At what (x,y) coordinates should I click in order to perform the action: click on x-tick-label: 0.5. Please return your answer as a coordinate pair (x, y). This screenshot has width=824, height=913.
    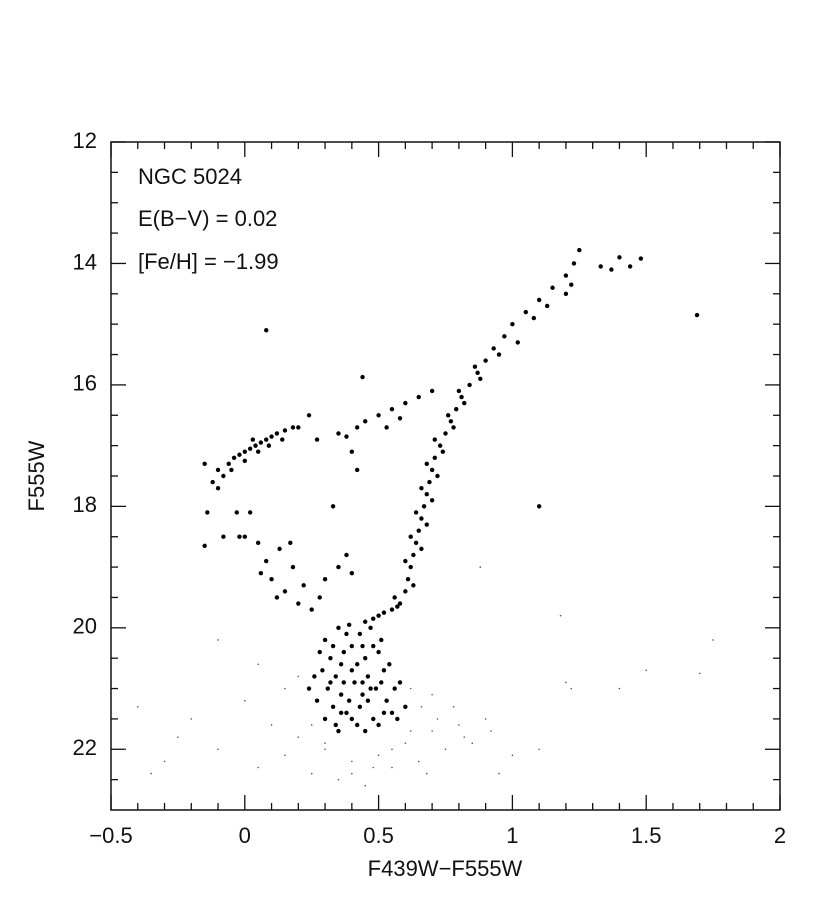
    Looking at the image, I should click on (378, 835).